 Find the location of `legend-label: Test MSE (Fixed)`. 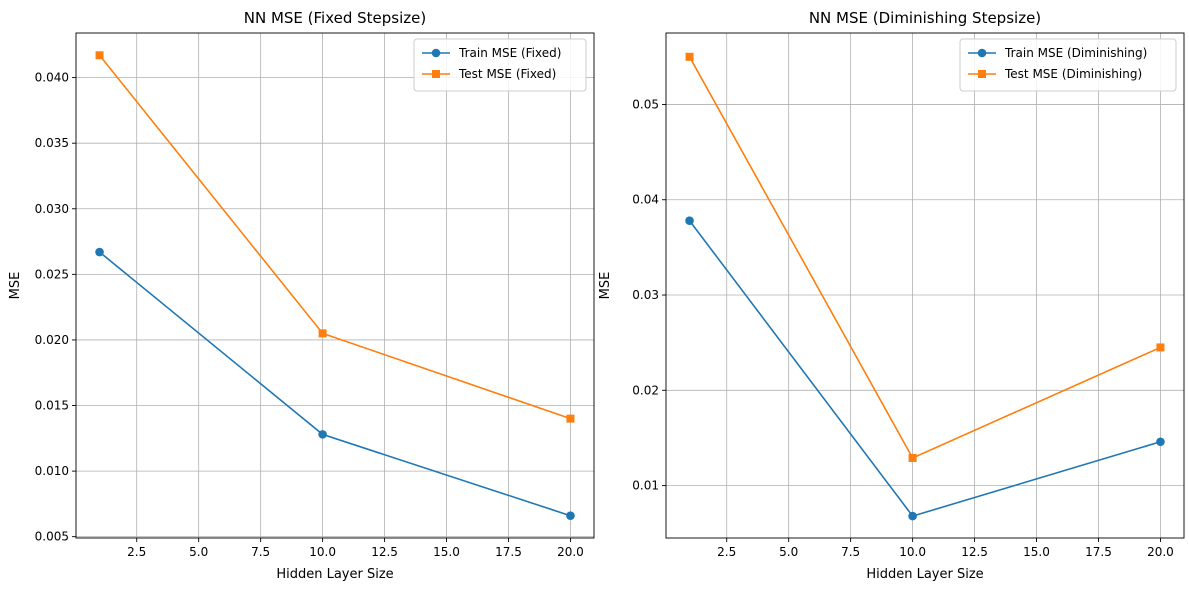

legend-label: Test MSE (Fixed) is located at coordinates (507, 74).